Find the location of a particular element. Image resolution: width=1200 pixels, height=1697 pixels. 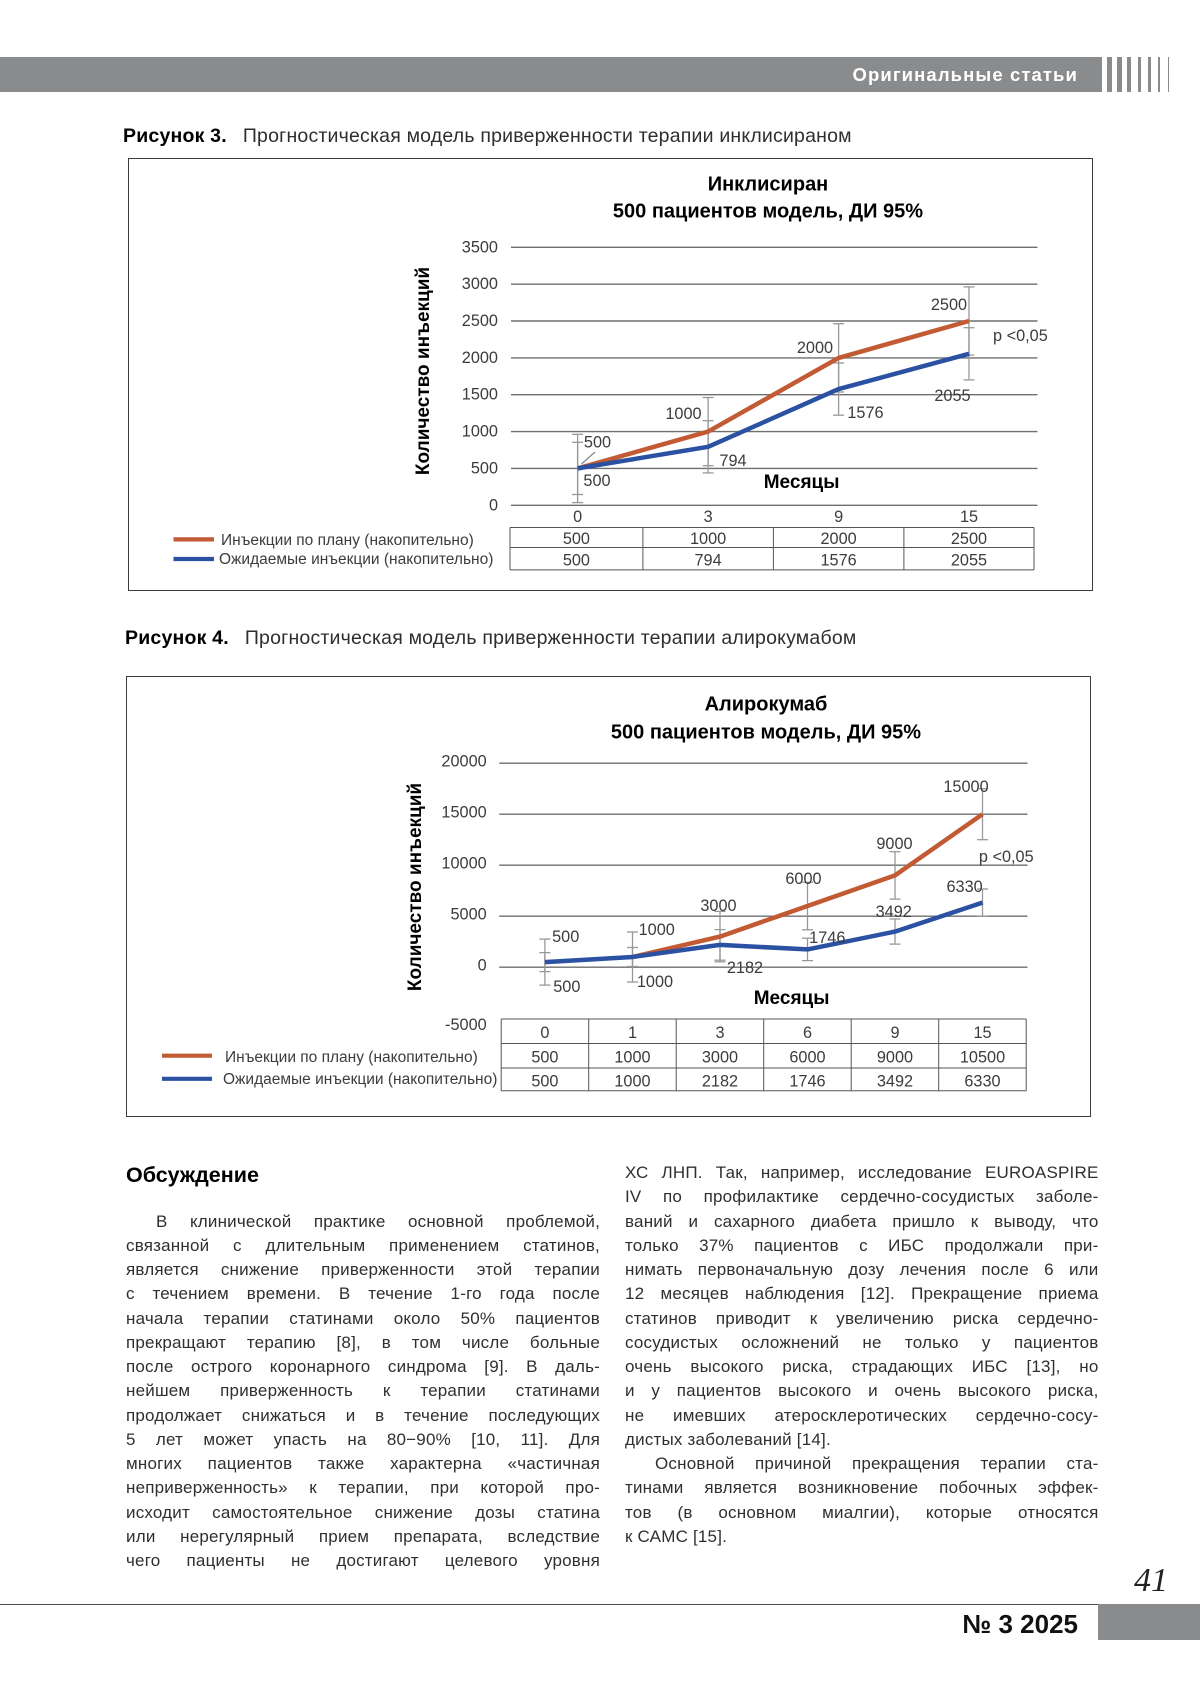

svg-text: Инклисиран is located at coordinates (768, 185).